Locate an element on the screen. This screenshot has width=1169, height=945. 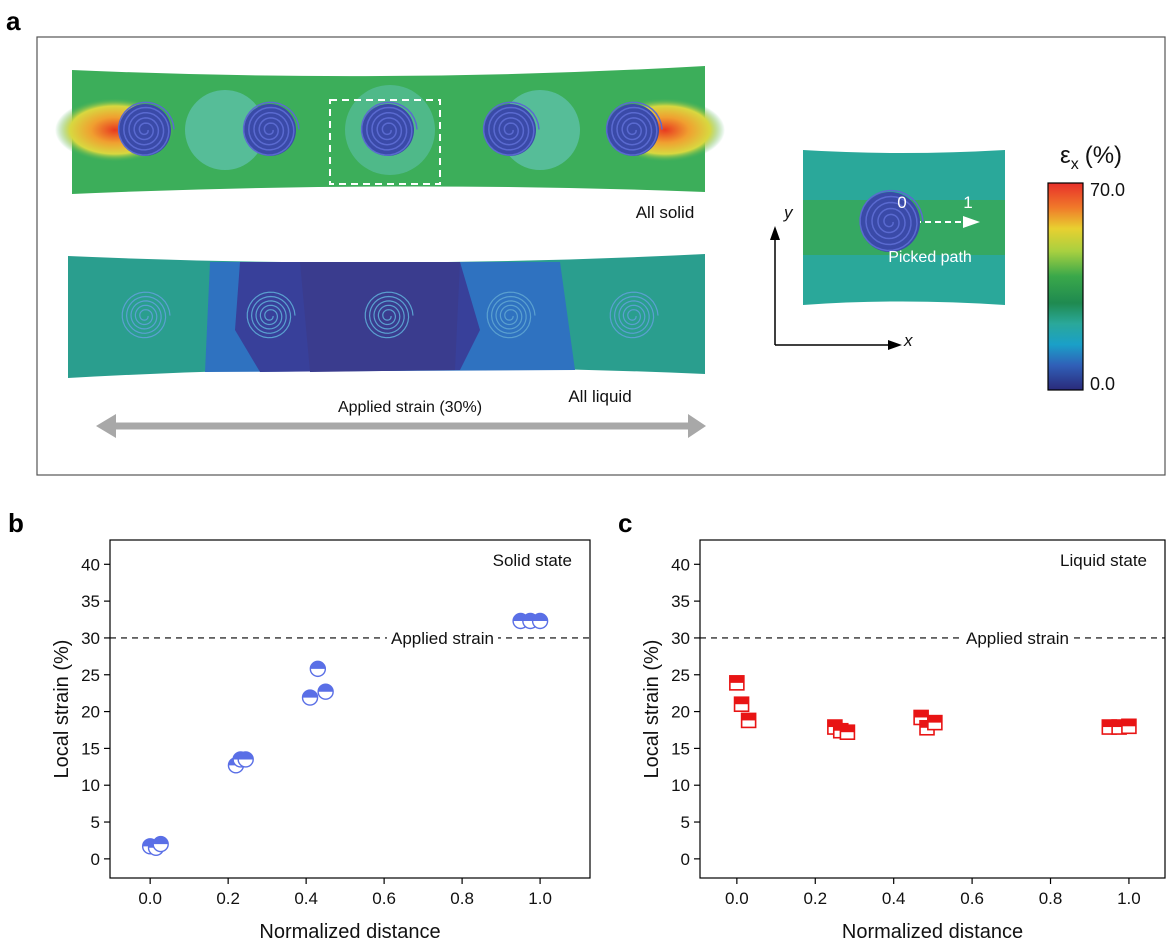
colorbar-title: εx (%) is located at coordinates (1091, 157).